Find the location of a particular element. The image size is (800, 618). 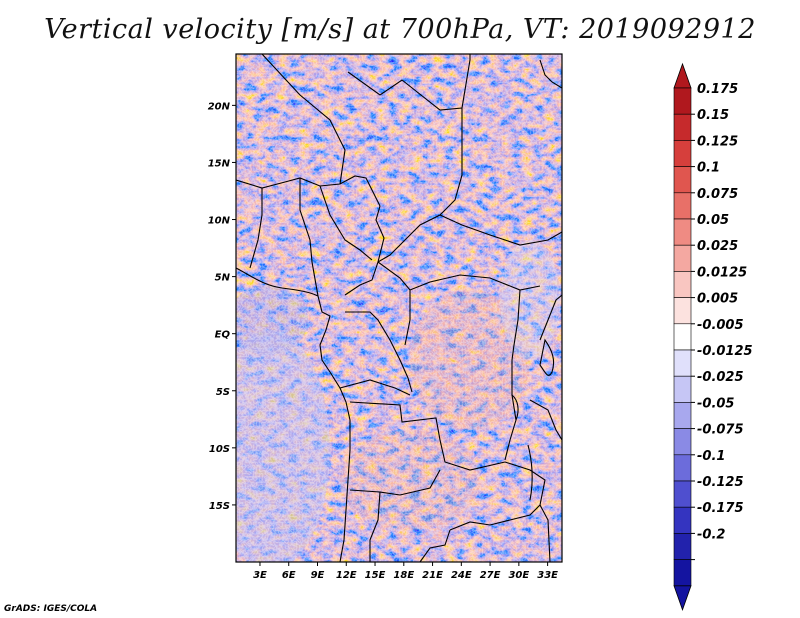

lon-tick-label: 6E is located at coordinates (289, 575).